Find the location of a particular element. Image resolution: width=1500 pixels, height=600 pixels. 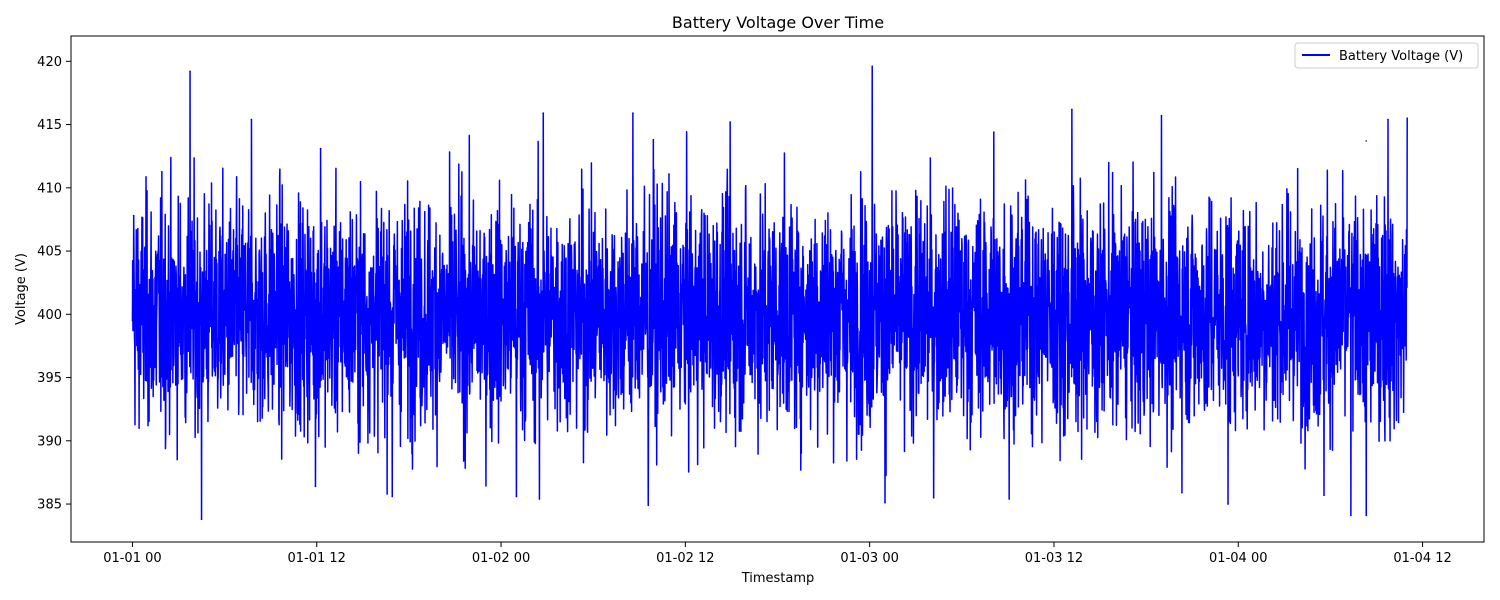

y-tick-label: 415 is located at coordinates (49, 125).